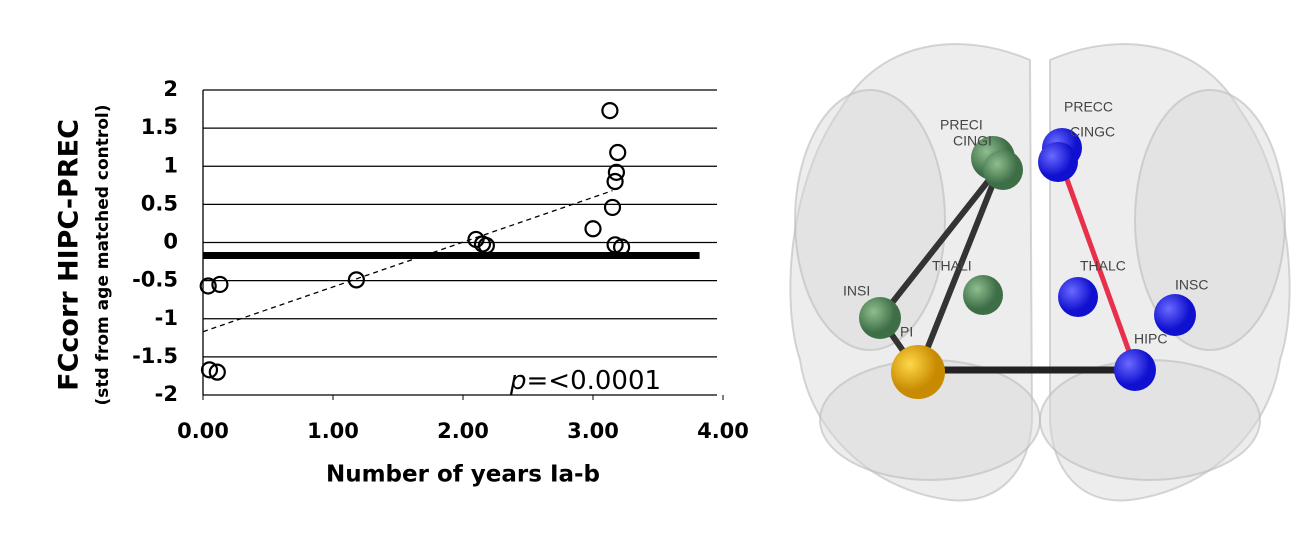 The width and height of the screenshot is (1314, 545). What do you see at coordinates (170, 165) in the screenshot?
I see `y-tick-label: 1` at bounding box center [170, 165].